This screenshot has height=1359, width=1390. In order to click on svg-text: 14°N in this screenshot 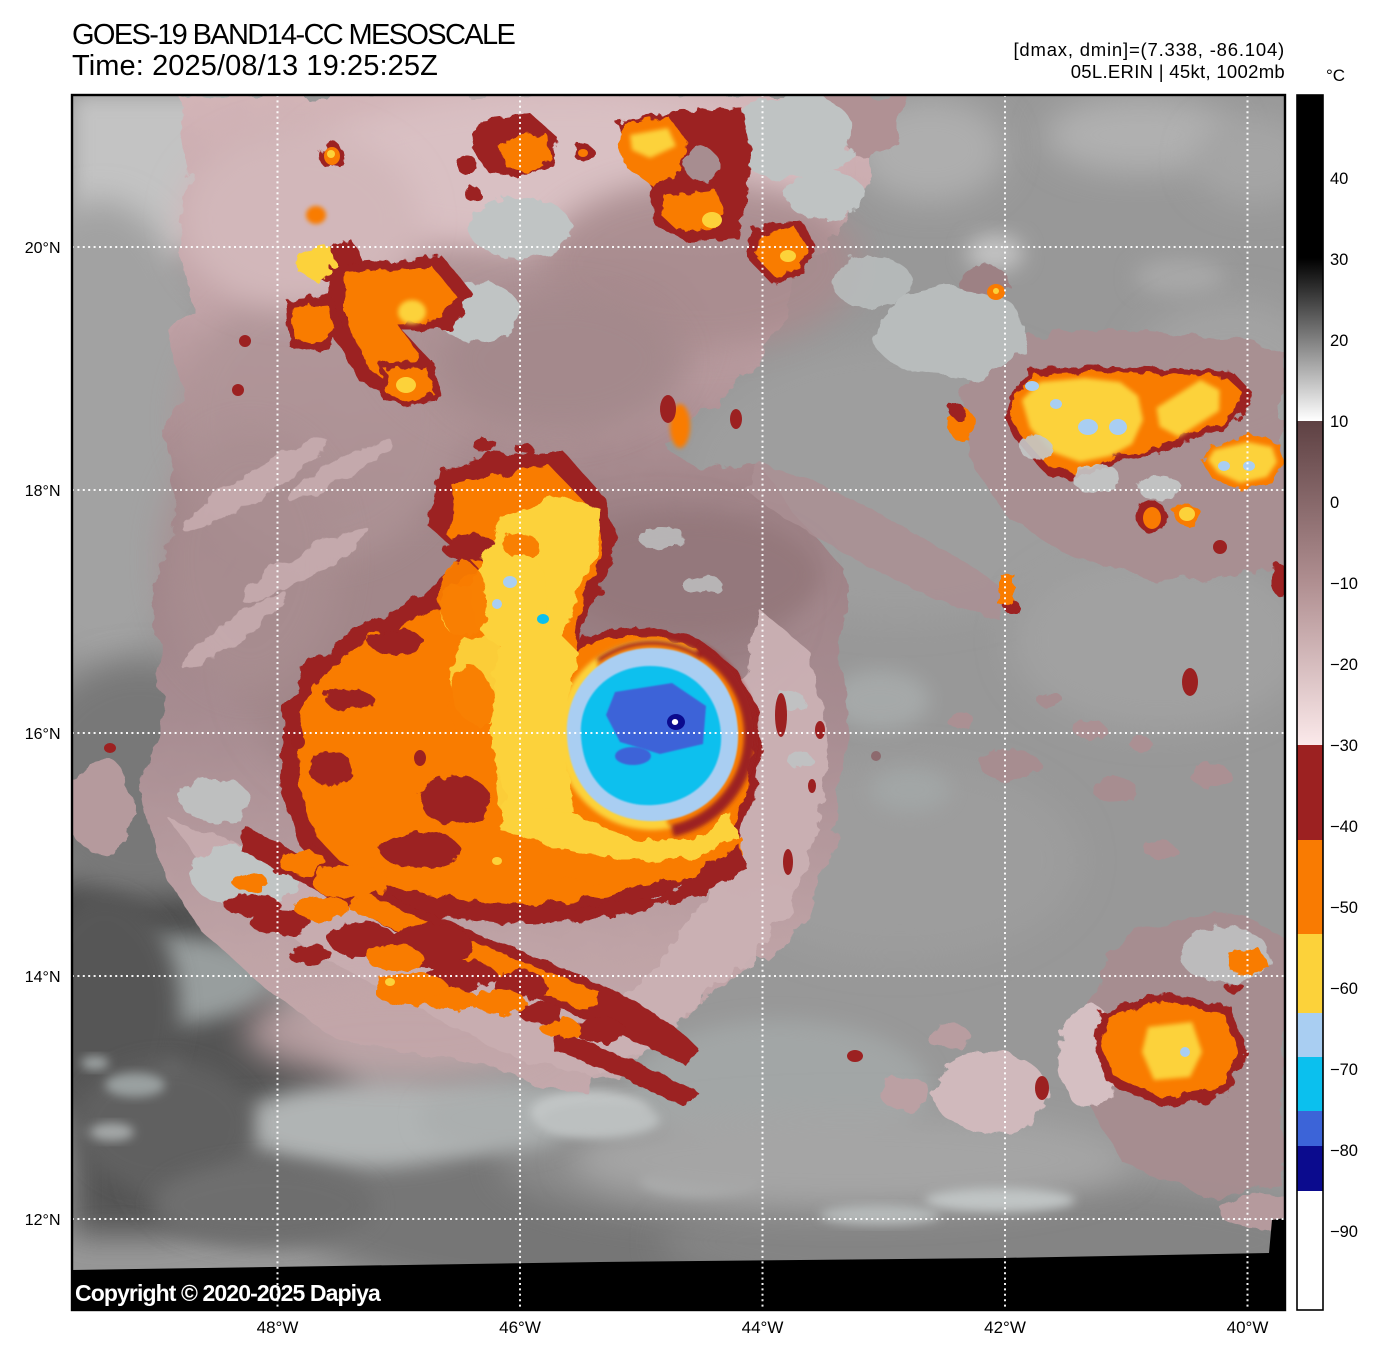, I will do `click(43, 977)`.